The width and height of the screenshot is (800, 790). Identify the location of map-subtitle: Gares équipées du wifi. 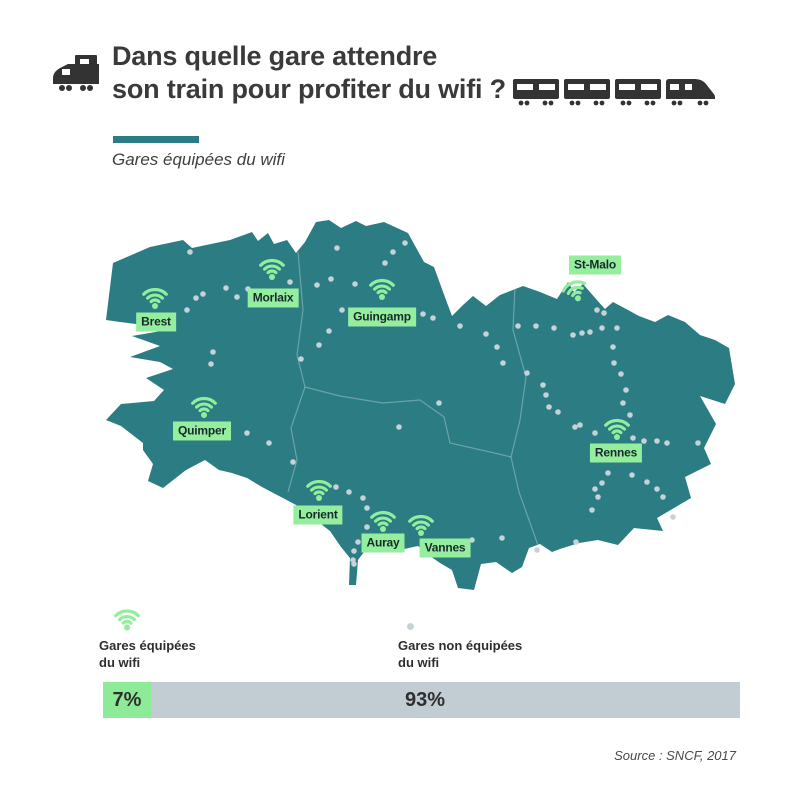
(198, 159).